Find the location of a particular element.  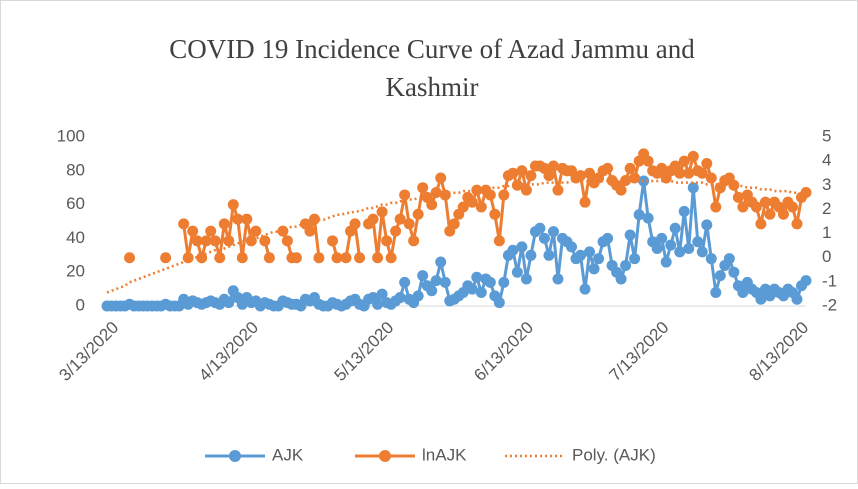

y2-tick-label: -2 is located at coordinates (829, 304).